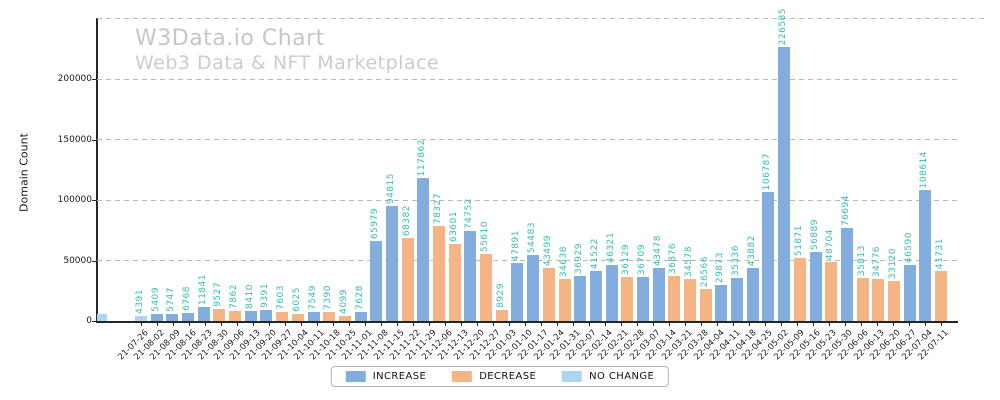 This screenshot has width=1000, height=400. Describe the element at coordinates (102, 317) in the screenshot. I see `corner-artifact-bar` at that location.